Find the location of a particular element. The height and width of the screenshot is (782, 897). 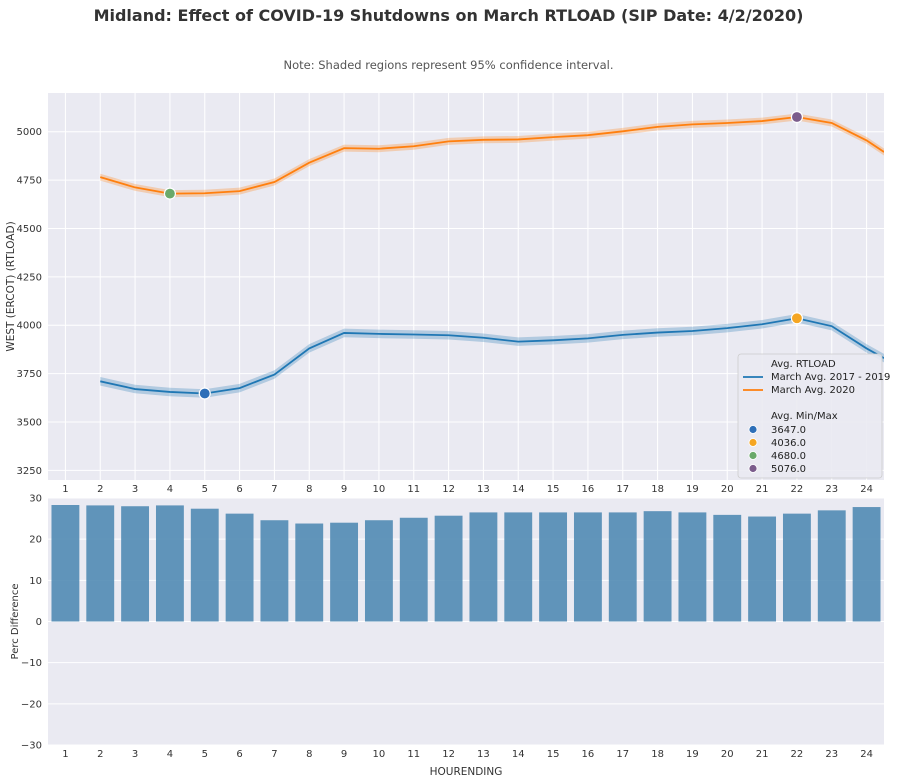

bar-xtick-label: 1 is located at coordinates (65, 754).